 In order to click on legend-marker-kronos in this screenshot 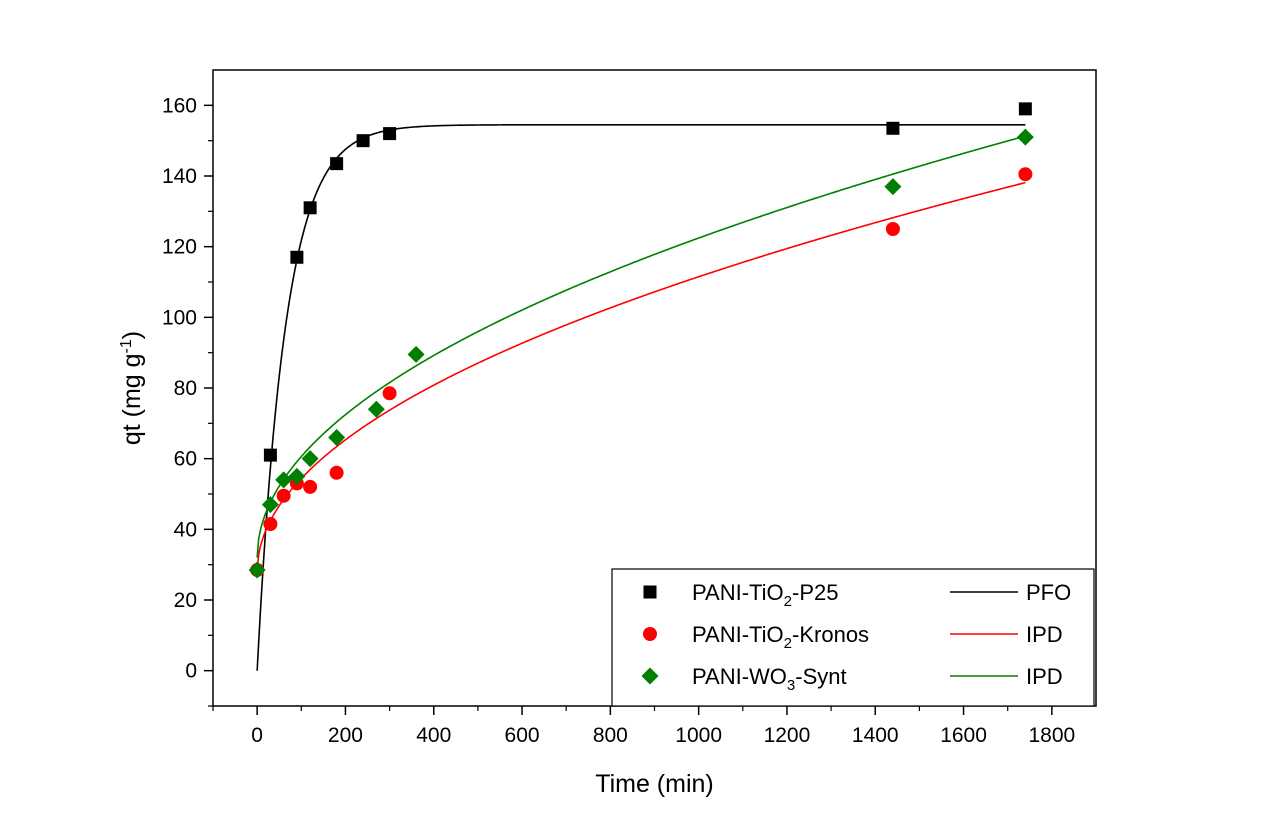, I will do `click(650, 634)`.